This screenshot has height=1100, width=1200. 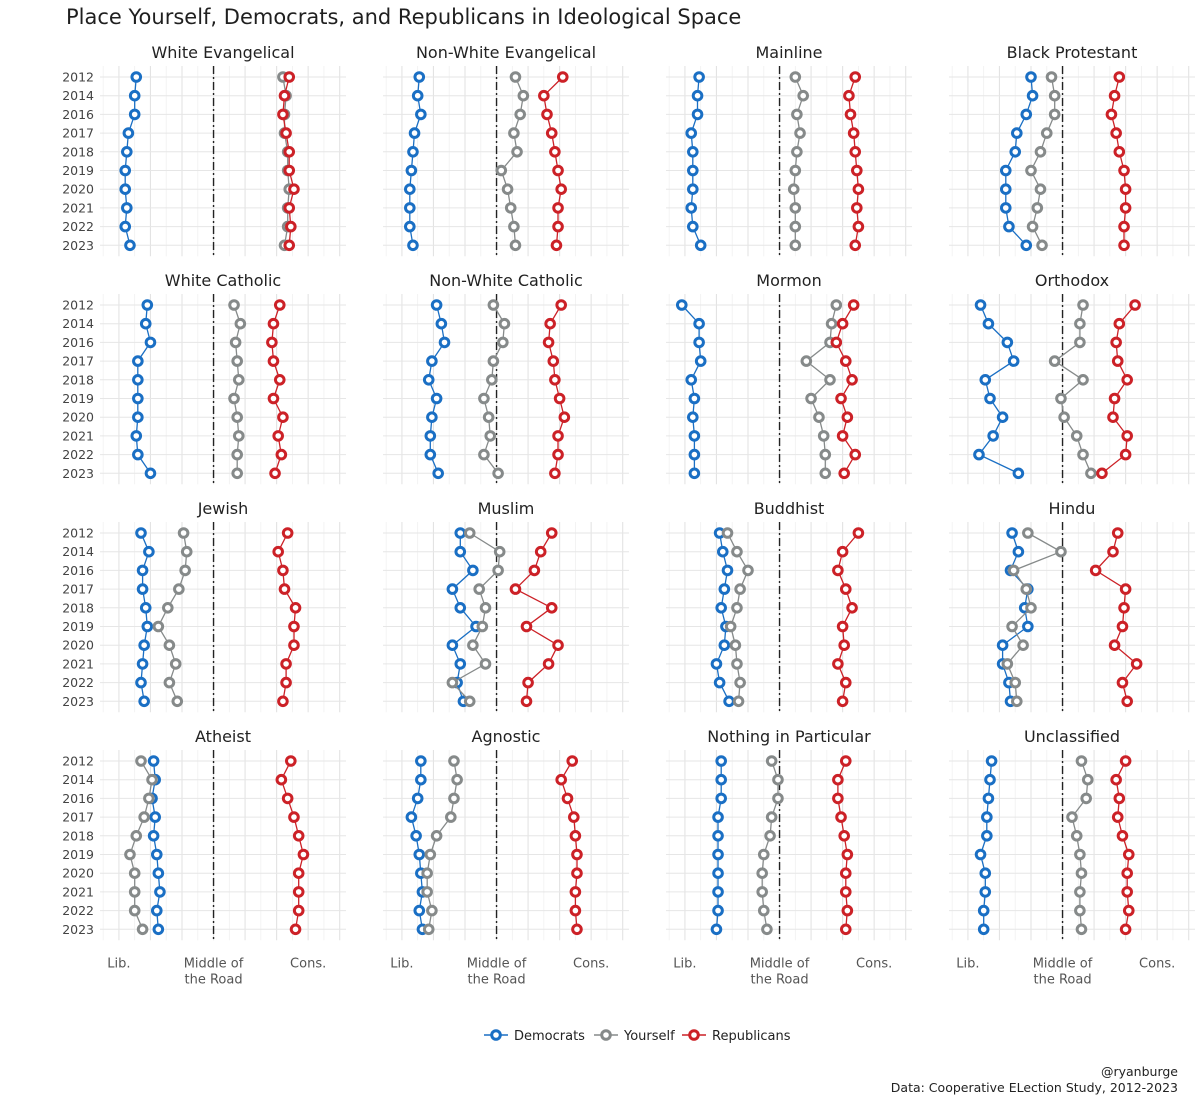 I want to click on series-yourself, so click(x=172, y=617).